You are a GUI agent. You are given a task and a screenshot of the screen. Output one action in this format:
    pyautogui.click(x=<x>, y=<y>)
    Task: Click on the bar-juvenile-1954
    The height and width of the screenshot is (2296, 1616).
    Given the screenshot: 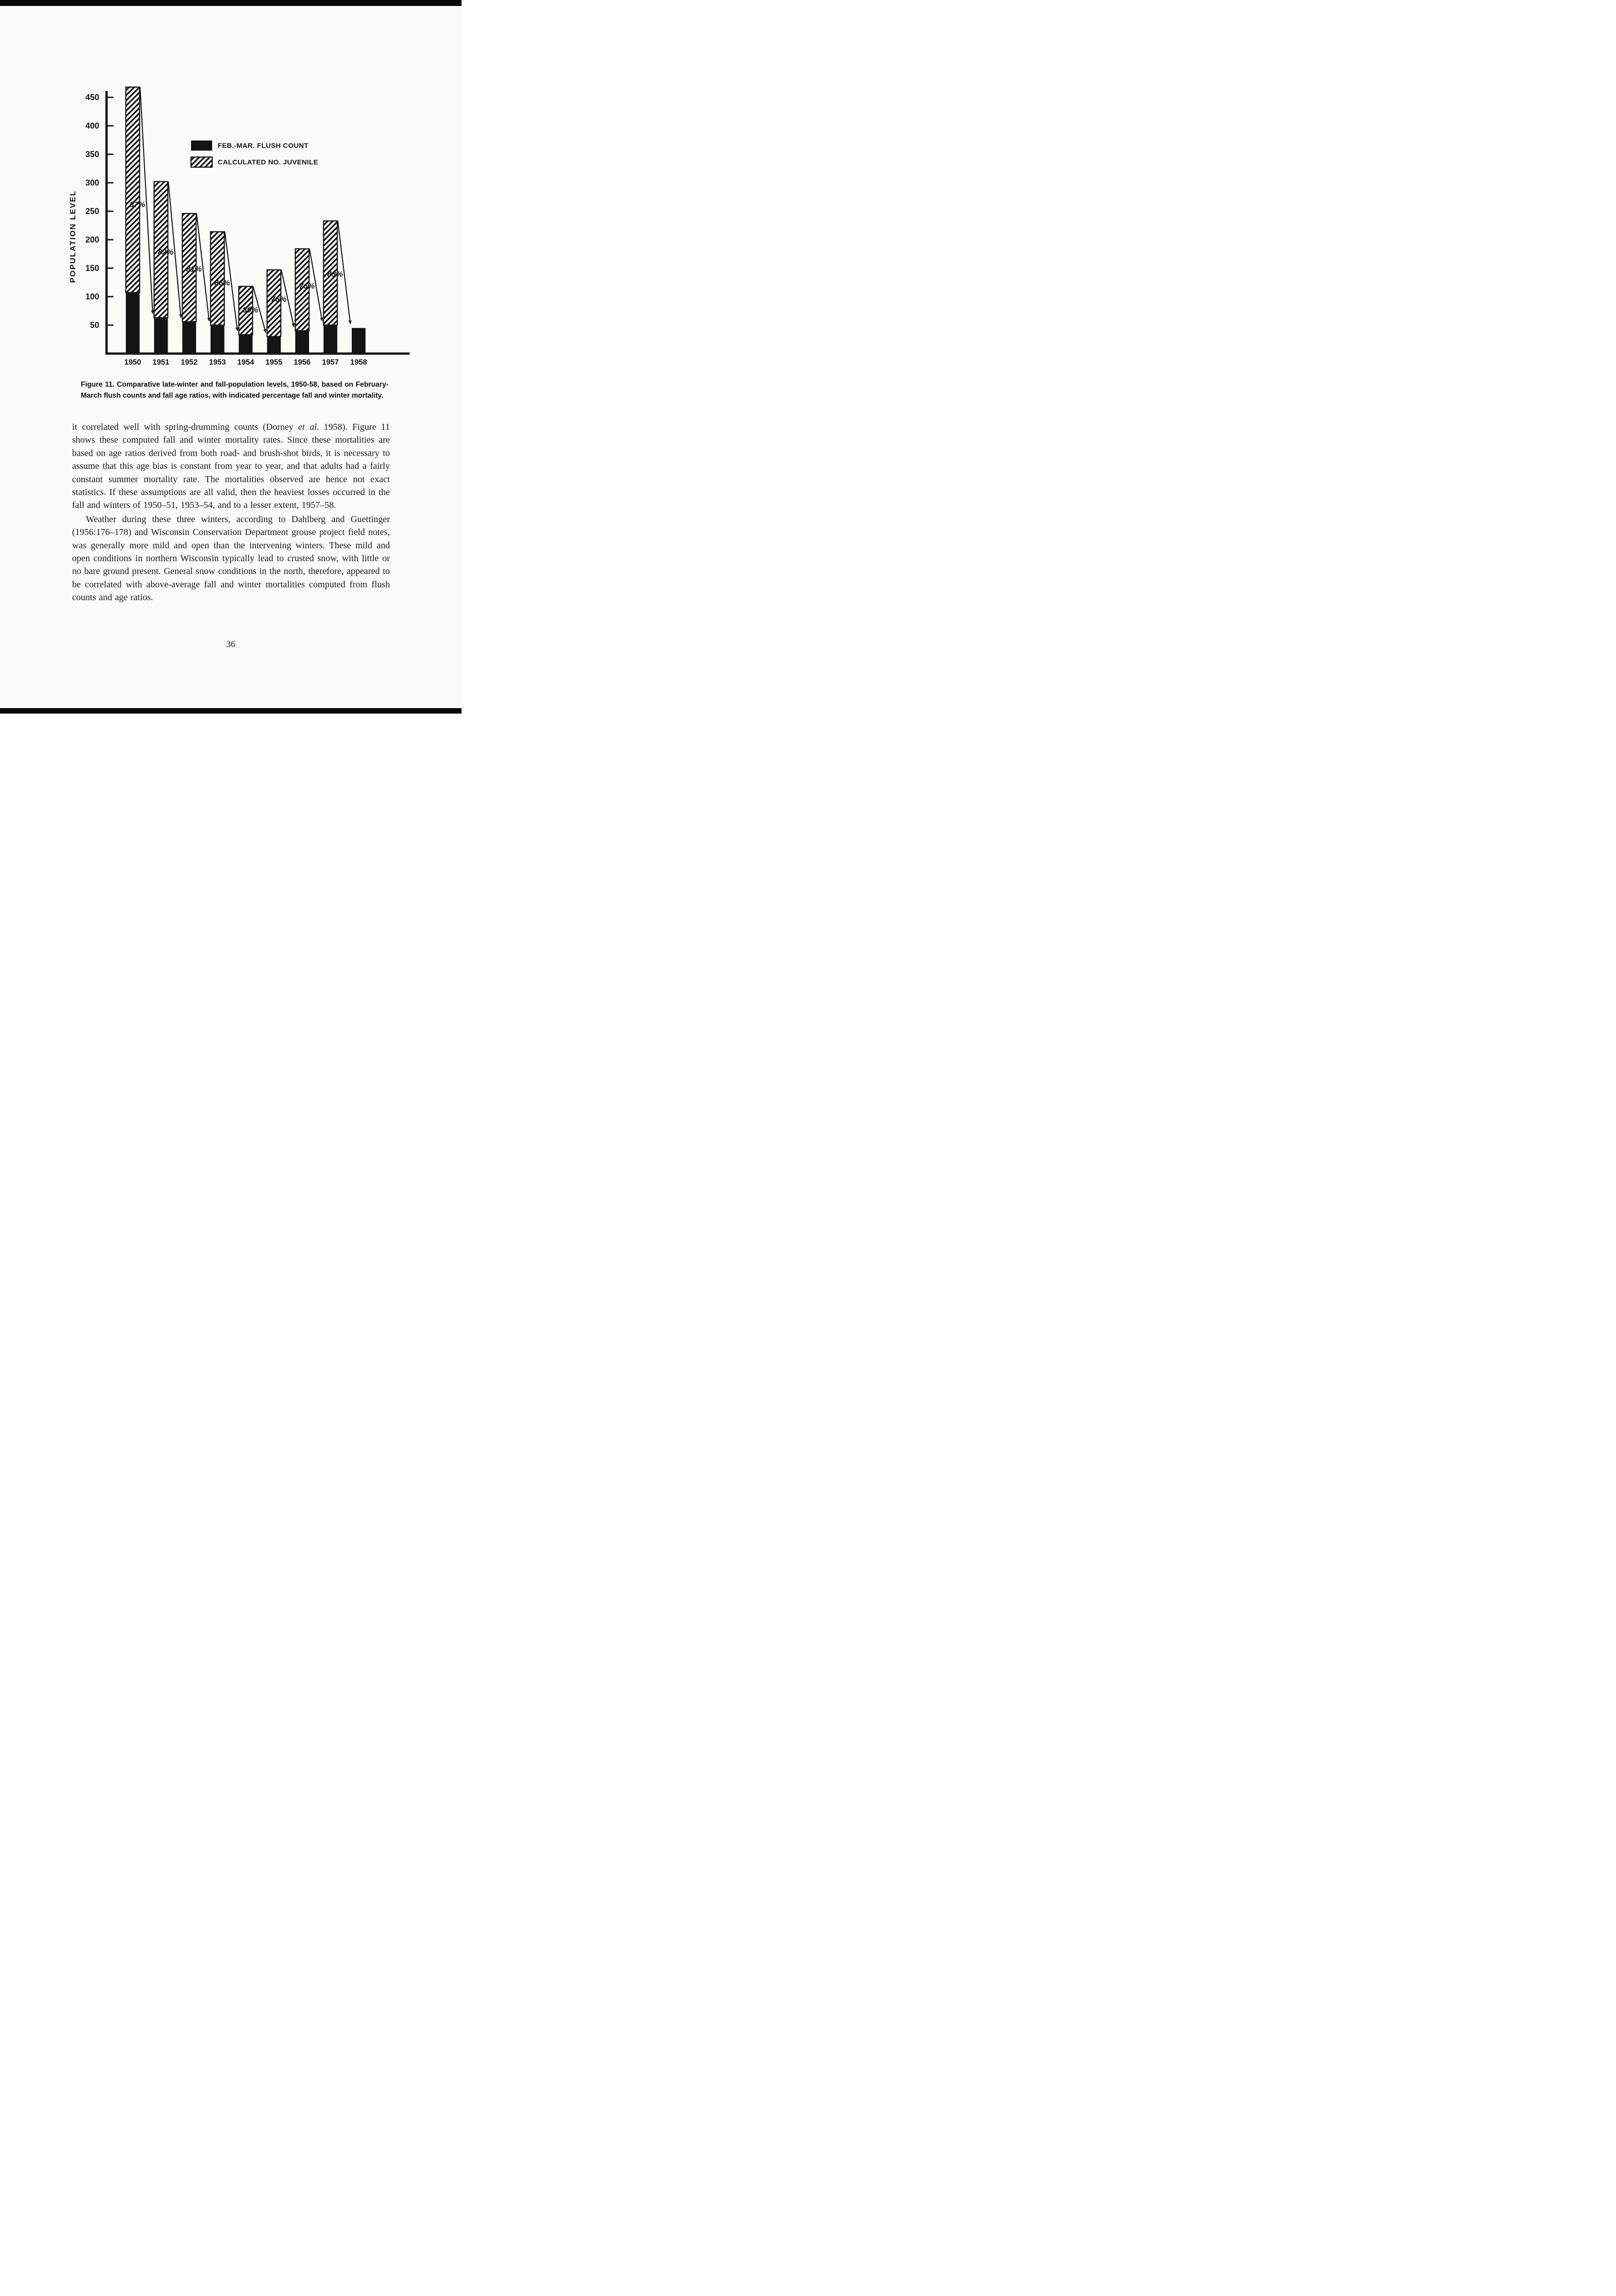 What is the action you would take?
    pyautogui.click(x=245, y=311)
    